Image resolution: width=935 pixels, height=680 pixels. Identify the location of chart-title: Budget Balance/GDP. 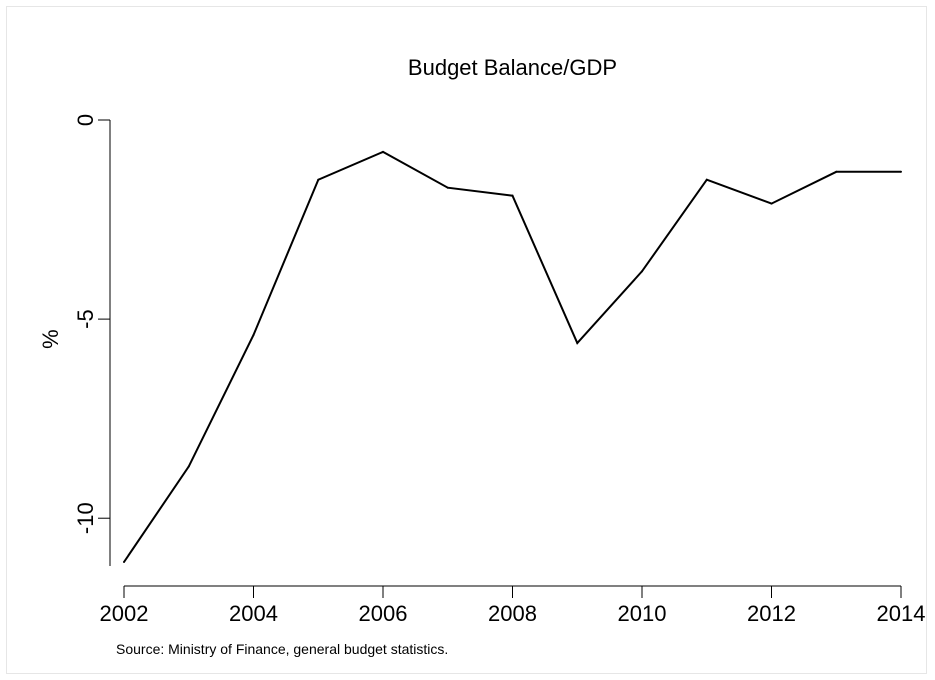
(512, 67).